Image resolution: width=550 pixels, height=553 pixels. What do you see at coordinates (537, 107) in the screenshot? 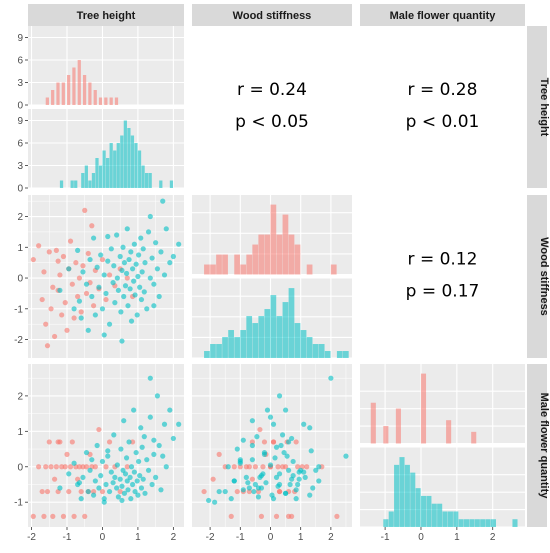
I see `strip-right-tree-height` at bounding box center [537, 107].